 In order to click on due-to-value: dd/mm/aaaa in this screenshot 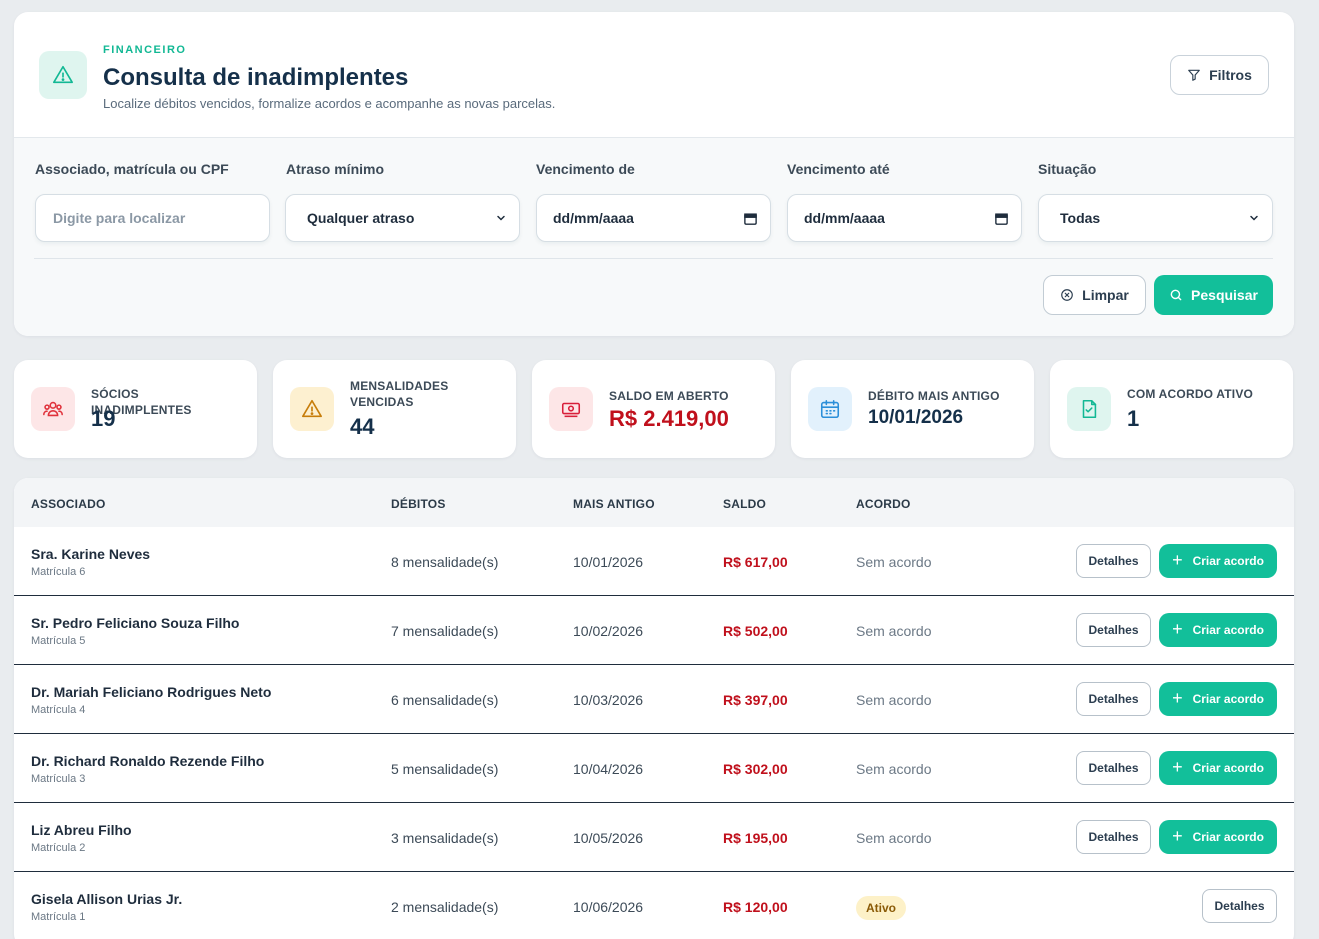, I will do `click(844, 218)`.